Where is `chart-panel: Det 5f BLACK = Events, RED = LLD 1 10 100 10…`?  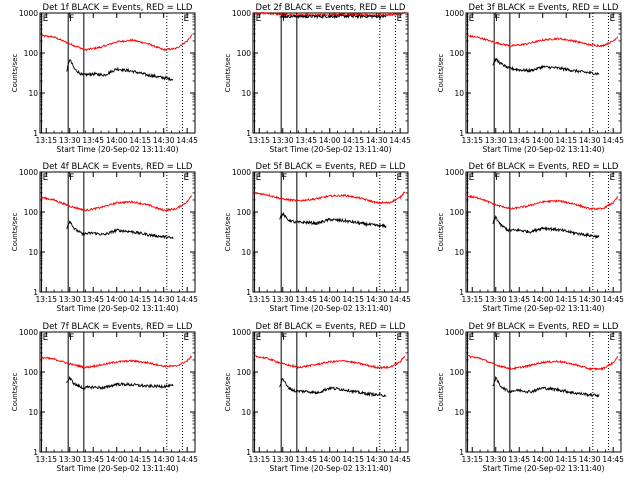 chart-panel: Det 5f BLACK = Events, RED = LLD 1 10 100 10… is located at coordinates (317, 237).